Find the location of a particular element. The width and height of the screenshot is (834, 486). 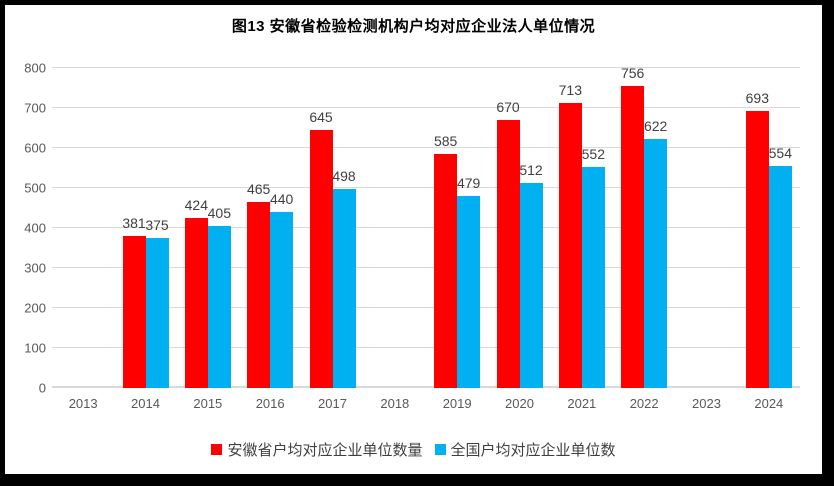

data-label-series1-2014: 381 is located at coordinates (134, 222).